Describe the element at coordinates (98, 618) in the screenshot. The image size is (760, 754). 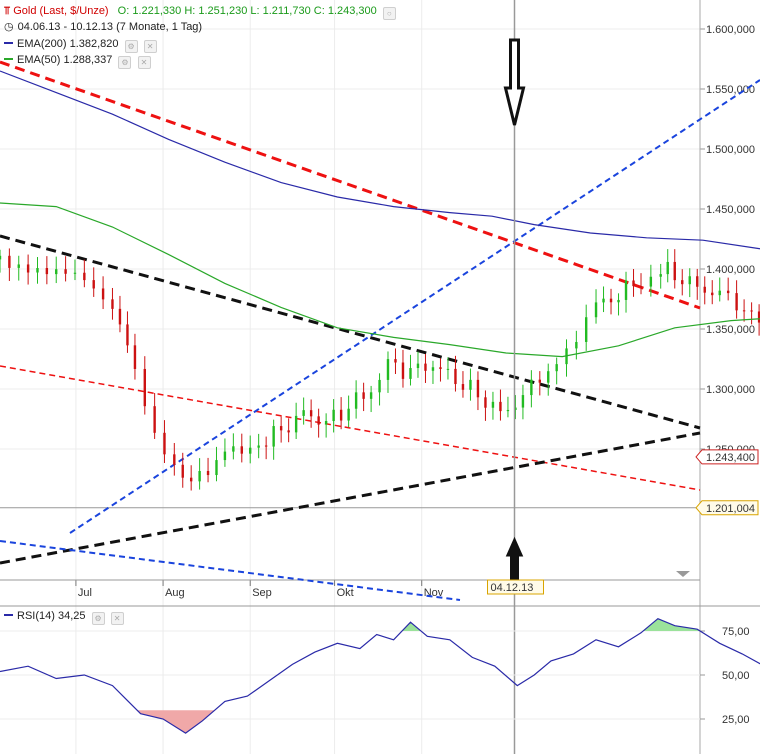
I see `rsi-settings-button: ⚙` at that location.